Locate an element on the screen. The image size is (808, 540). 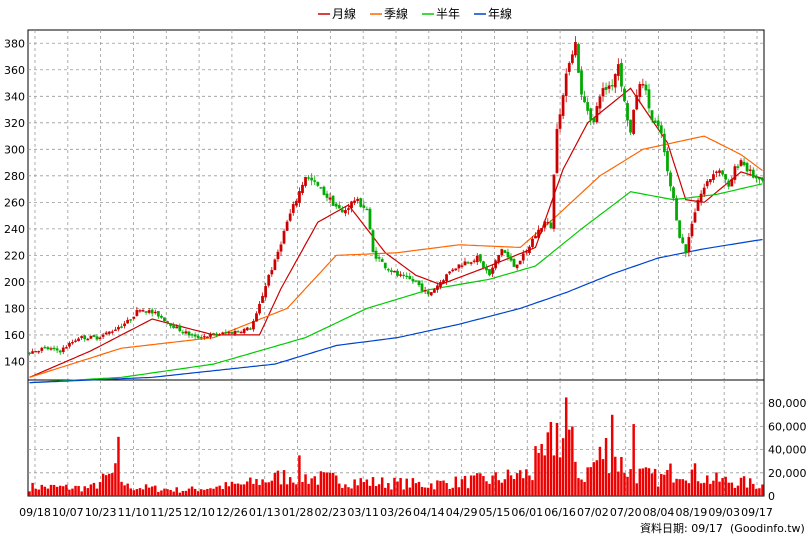
date-tick-label: 08/19 is located at coordinates (692, 512).